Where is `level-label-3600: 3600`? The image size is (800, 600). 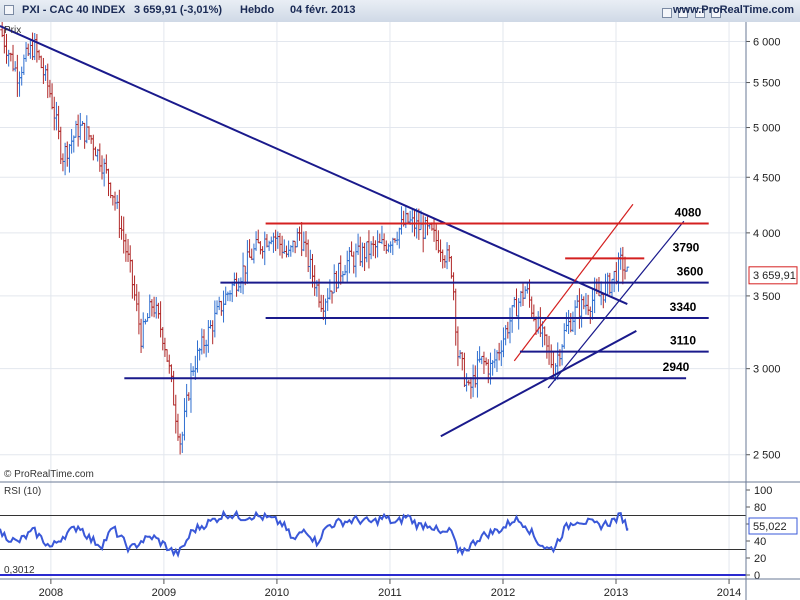
level-label-3600: 3600 is located at coordinates (690, 272).